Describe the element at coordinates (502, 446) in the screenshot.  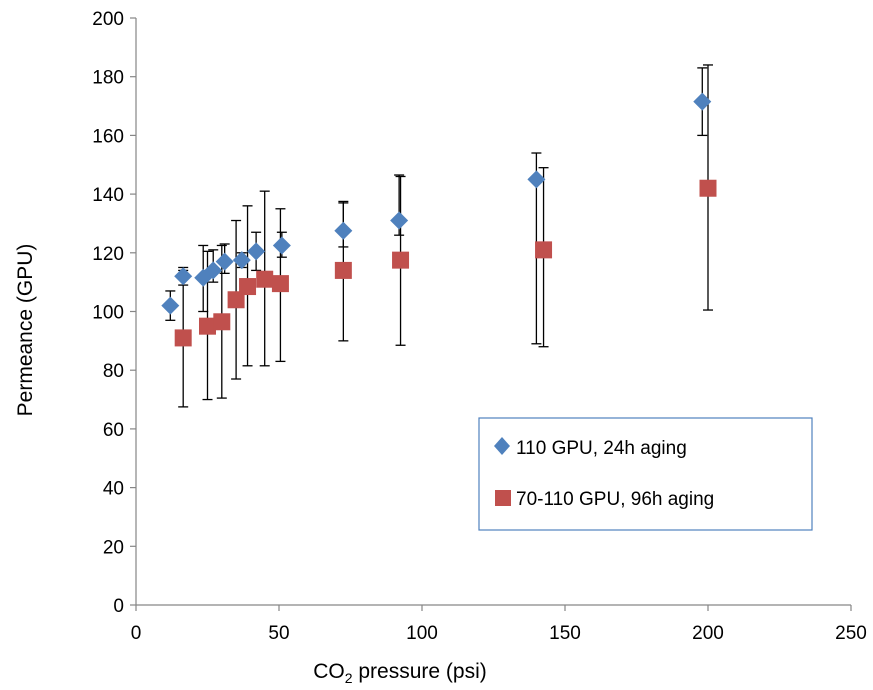
I see `legend-marker-110-gpu` at that location.